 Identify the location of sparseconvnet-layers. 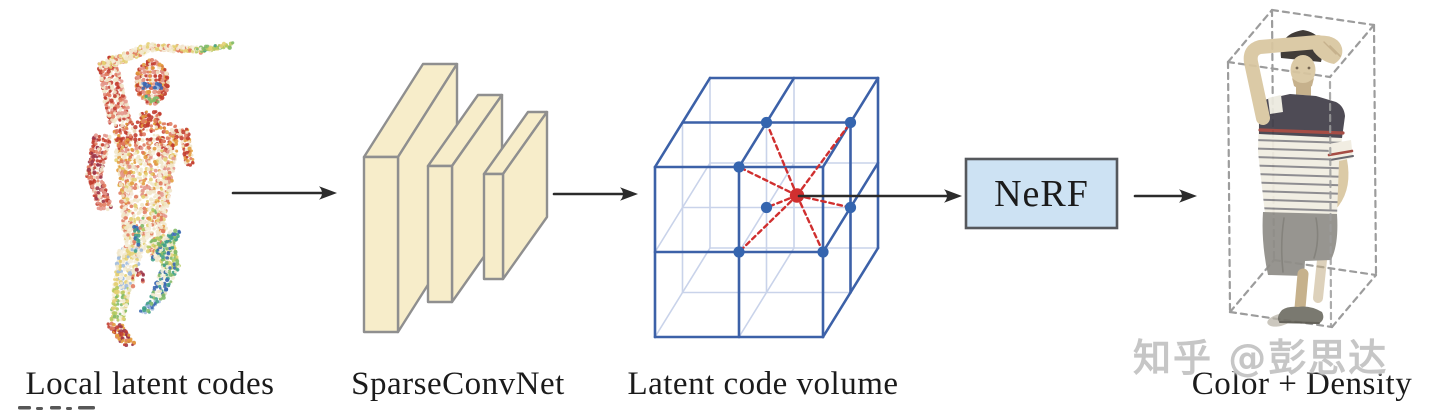
(455, 198).